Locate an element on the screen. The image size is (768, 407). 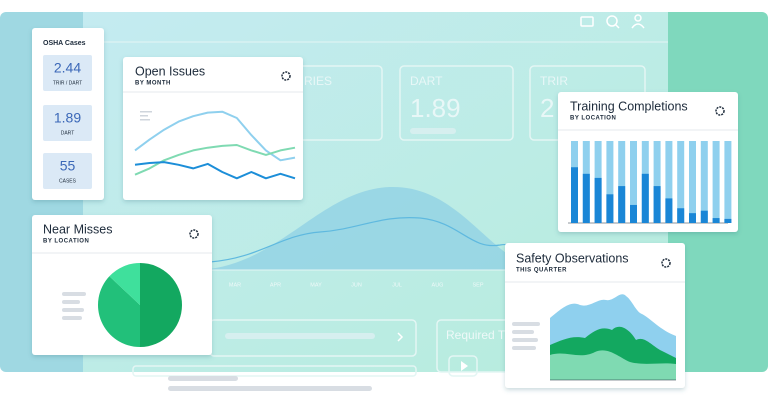
required-label: Required T is located at coordinates (476, 335).